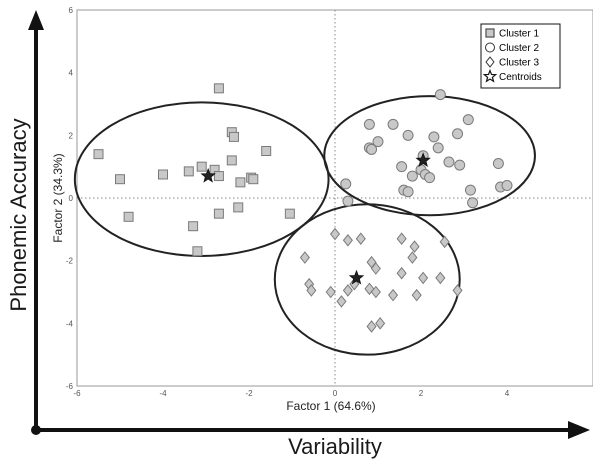 This screenshot has width=593, height=461. What do you see at coordinates (490, 47) in the screenshot?
I see `legend-circle-symbol` at bounding box center [490, 47].